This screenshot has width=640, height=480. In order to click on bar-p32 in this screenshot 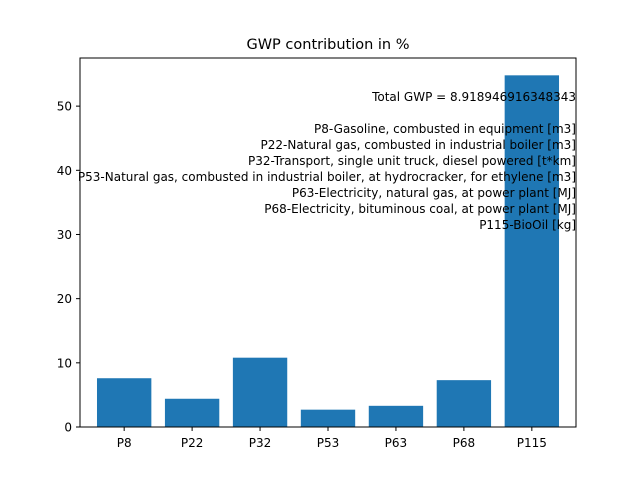, I will do `click(260, 392)`.